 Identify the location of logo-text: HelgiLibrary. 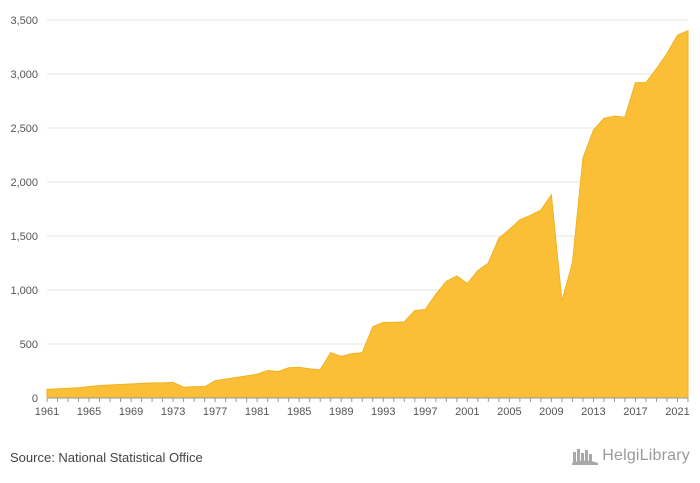
(646, 455).